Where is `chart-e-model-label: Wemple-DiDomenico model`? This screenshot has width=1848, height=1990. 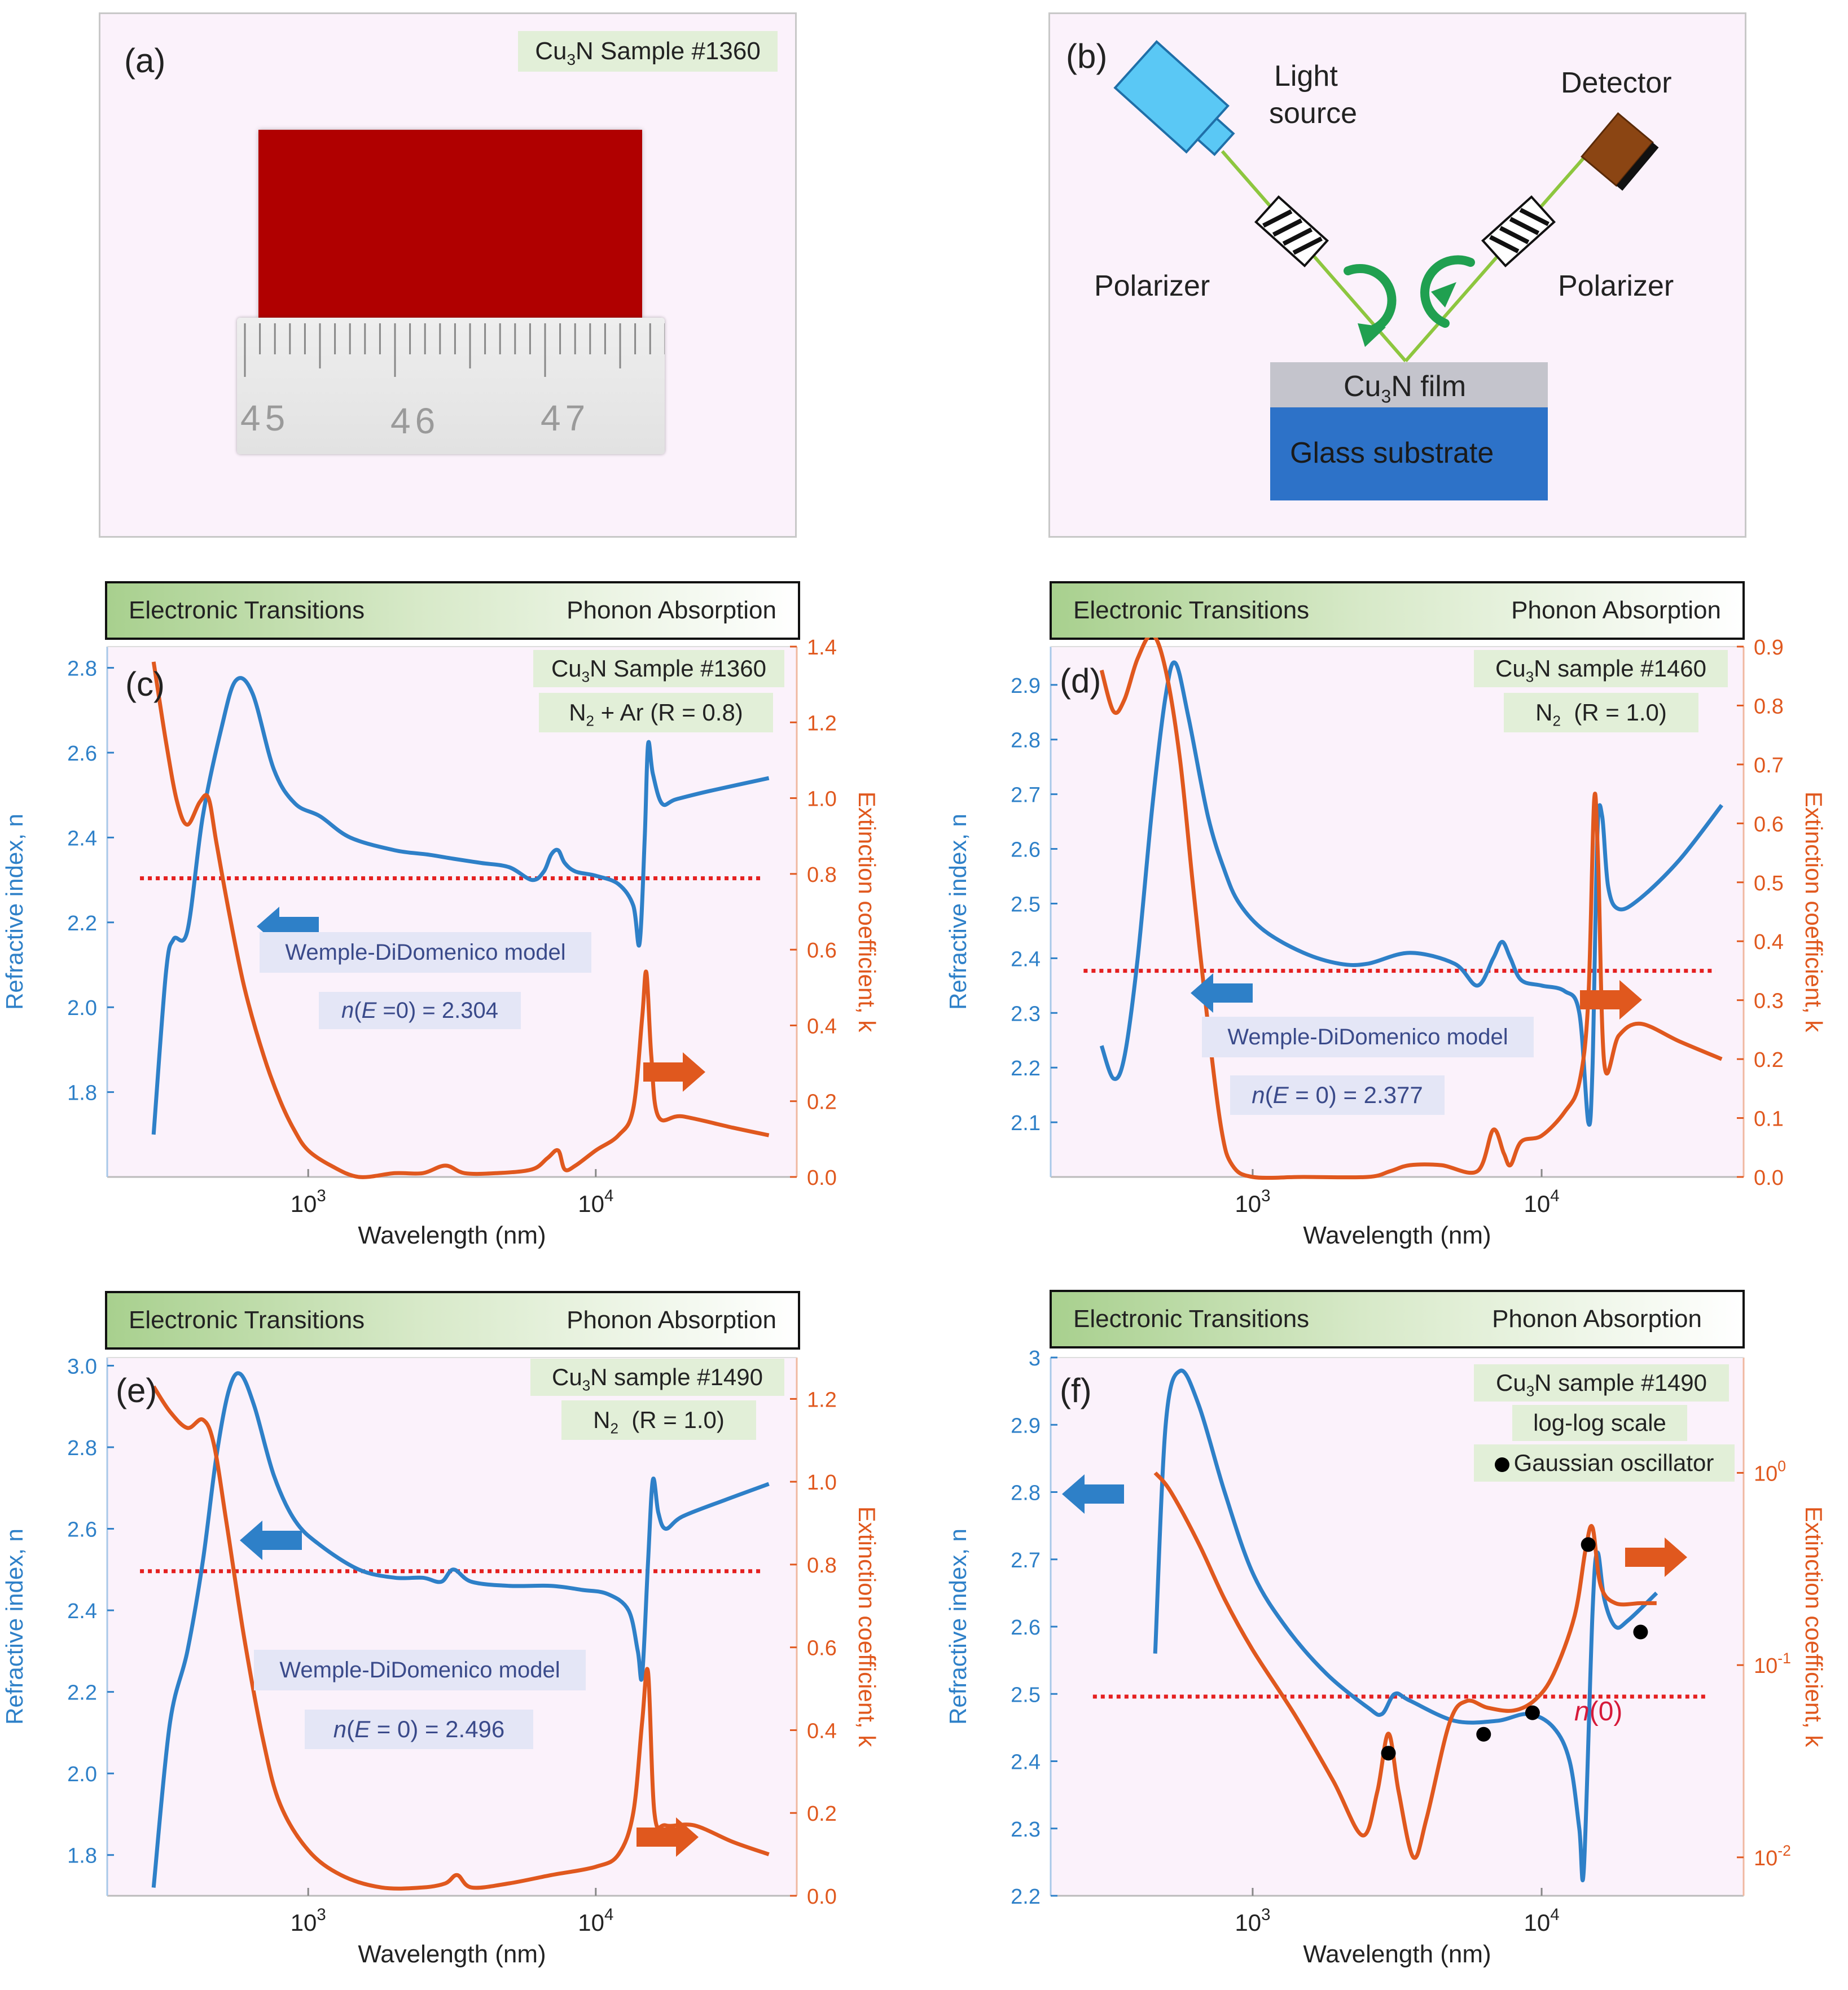
chart-e-model-label: Wemple-DiDomenico model is located at coordinates (420, 1670).